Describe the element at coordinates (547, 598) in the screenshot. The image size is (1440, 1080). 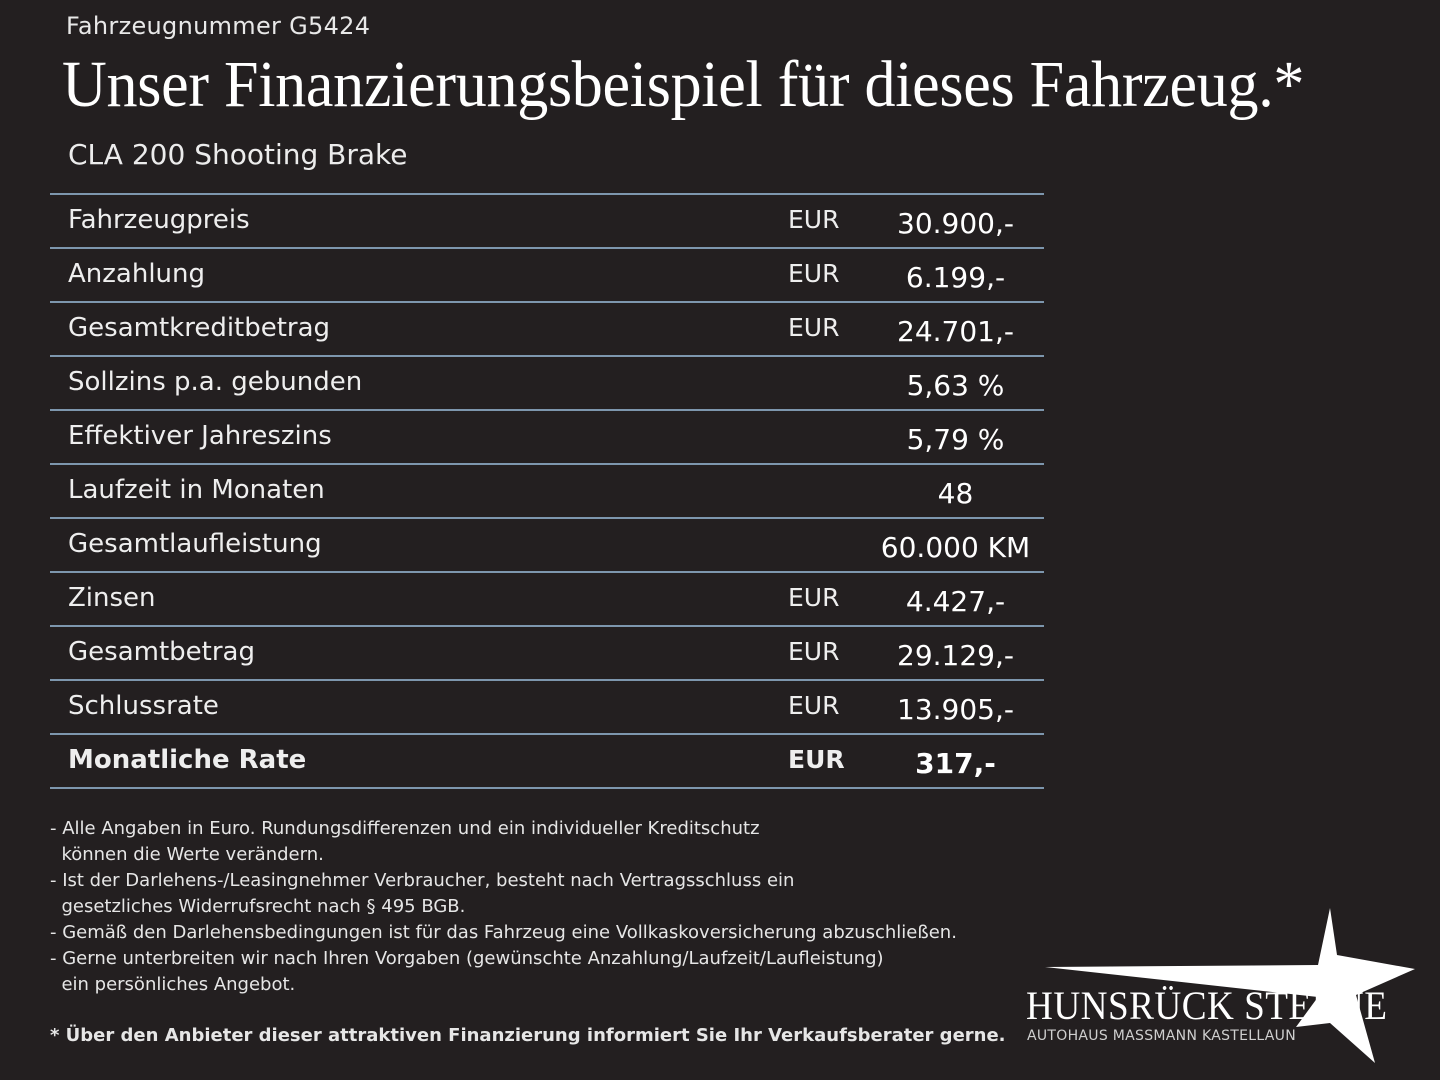
I see `table-row: Zinsen EUR 4.427,-` at that location.